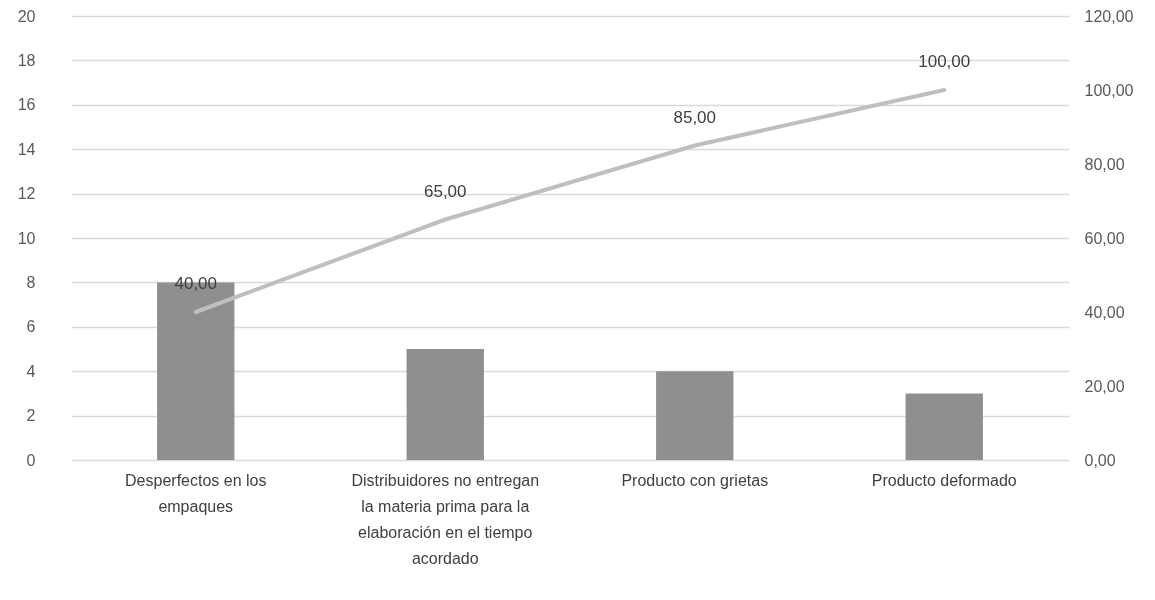  Describe the element at coordinates (1109, 90) in the screenshot. I see `y2-tick-label: 100,00` at that location.